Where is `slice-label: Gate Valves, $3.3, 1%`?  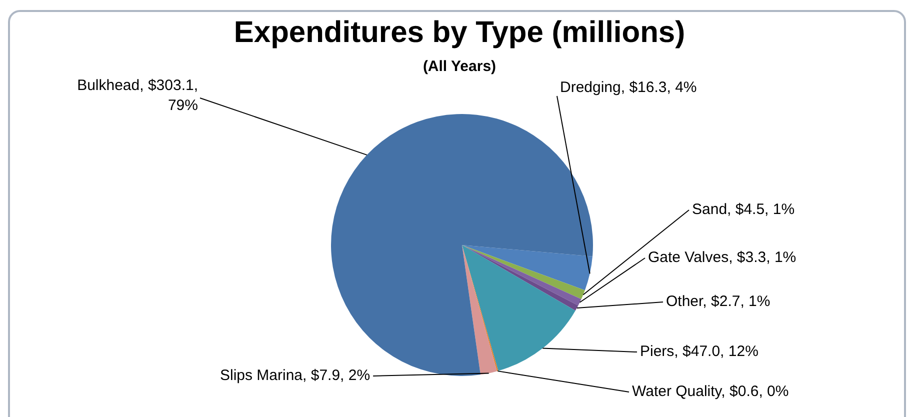 slice-label: Gate Valves, $3.3, 1% is located at coordinates (722, 257).